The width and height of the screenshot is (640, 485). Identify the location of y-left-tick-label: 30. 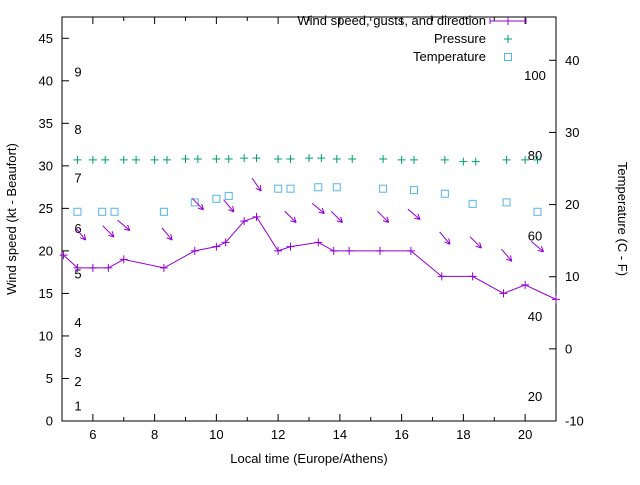
(46, 165).